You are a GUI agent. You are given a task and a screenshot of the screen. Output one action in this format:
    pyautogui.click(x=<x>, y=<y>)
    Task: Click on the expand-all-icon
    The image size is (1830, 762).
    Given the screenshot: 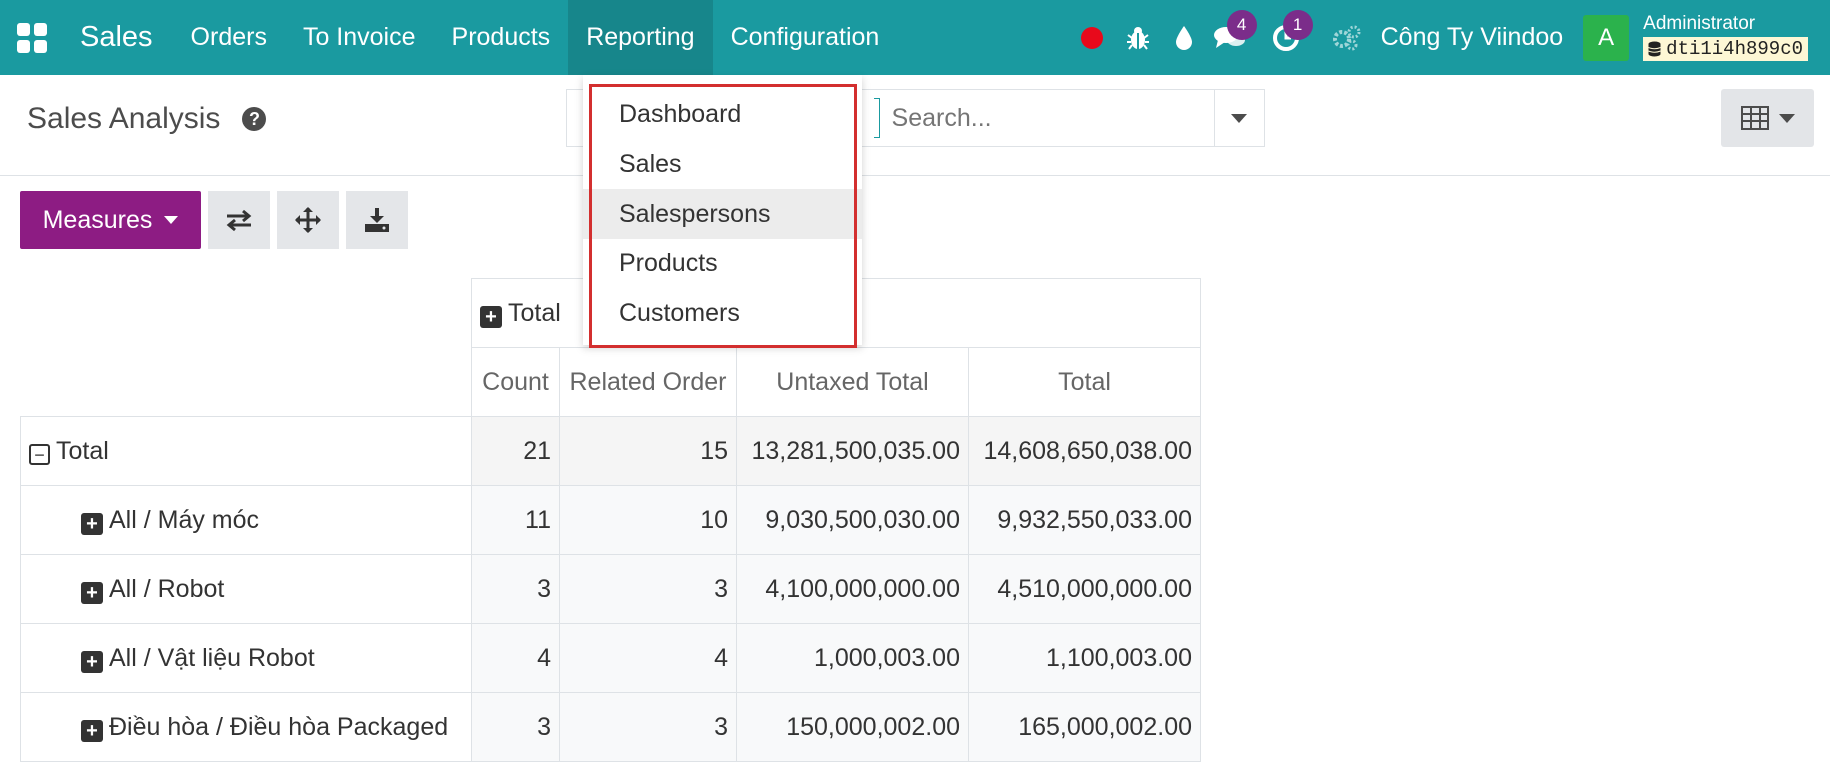 What is the action you would take?
    pyautogui.click(x=308, y=220)
    